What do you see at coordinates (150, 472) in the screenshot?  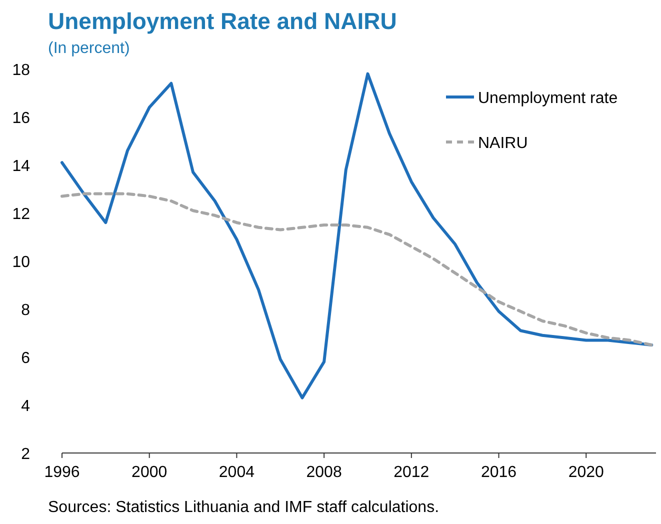 I see `x-tick-label: 2000` at bounding box center [150, 472].